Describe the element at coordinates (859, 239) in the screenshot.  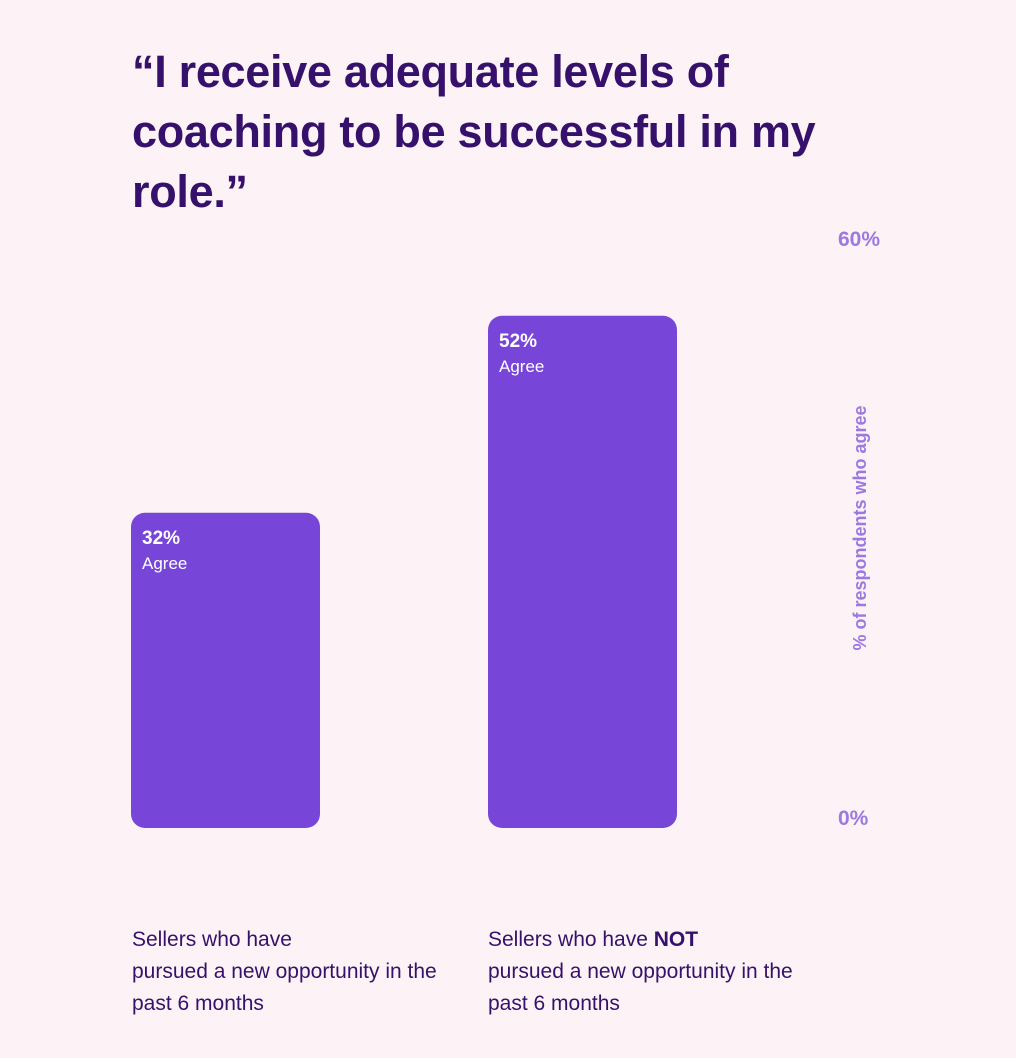
I see `y-tick-label-60: 60%` at that location.